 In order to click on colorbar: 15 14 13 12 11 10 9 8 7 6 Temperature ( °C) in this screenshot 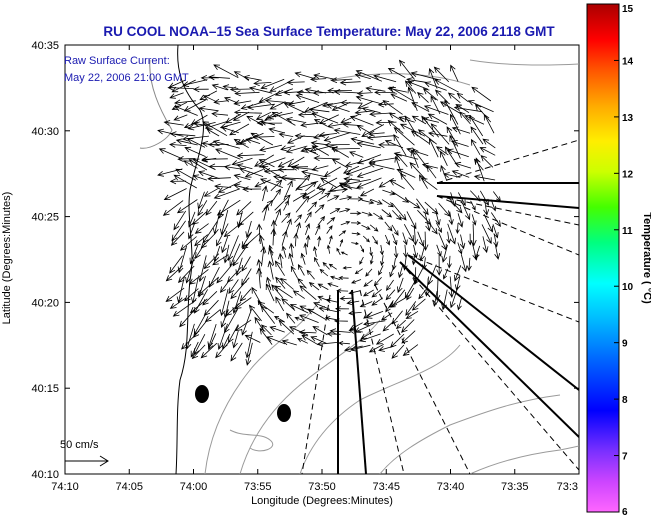, I will do `click(618, 260)`.